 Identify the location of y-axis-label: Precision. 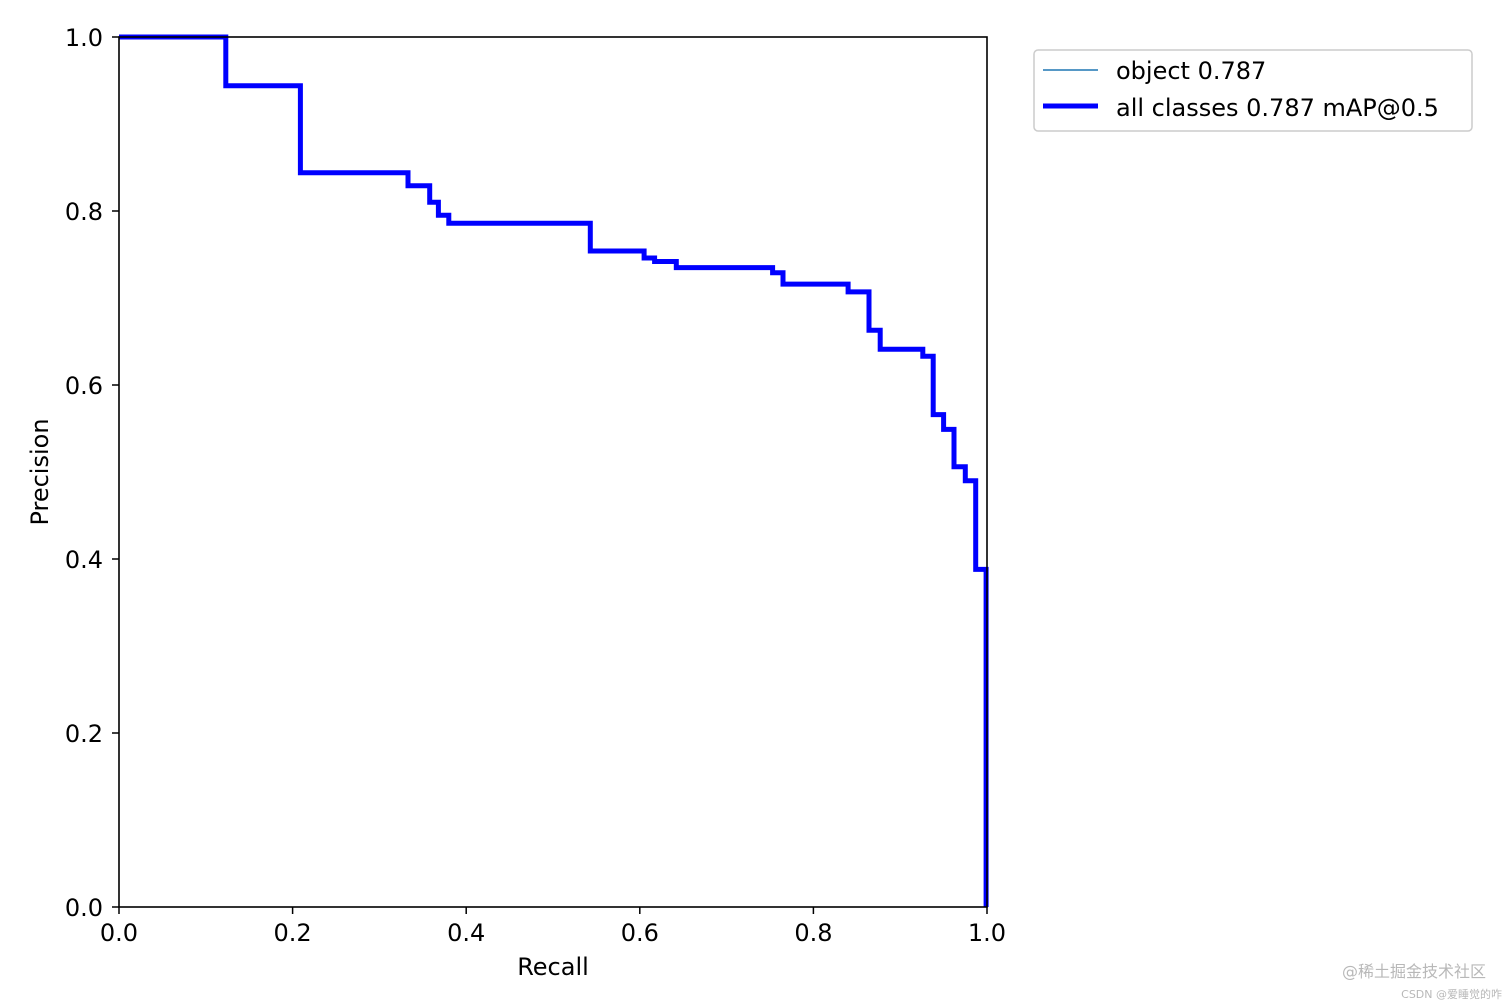
(40, 471).